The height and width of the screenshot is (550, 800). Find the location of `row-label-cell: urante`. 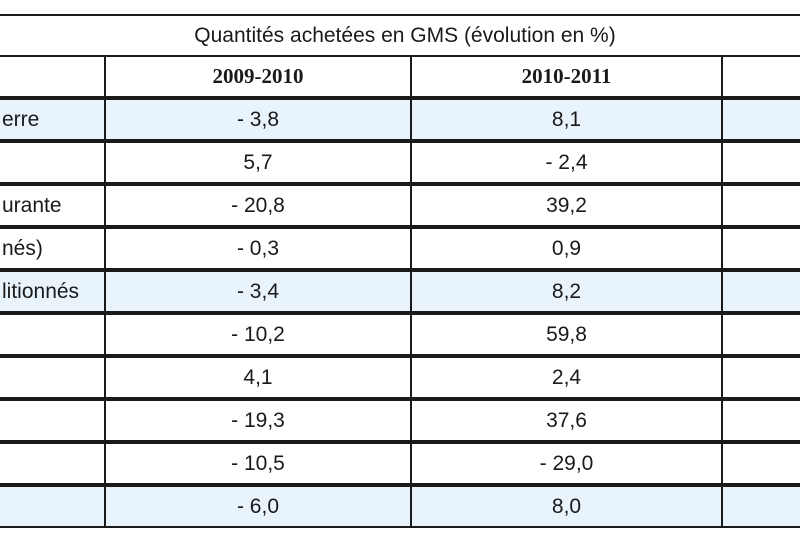

row-label-cell: urante is located at coordinates (53, 205).